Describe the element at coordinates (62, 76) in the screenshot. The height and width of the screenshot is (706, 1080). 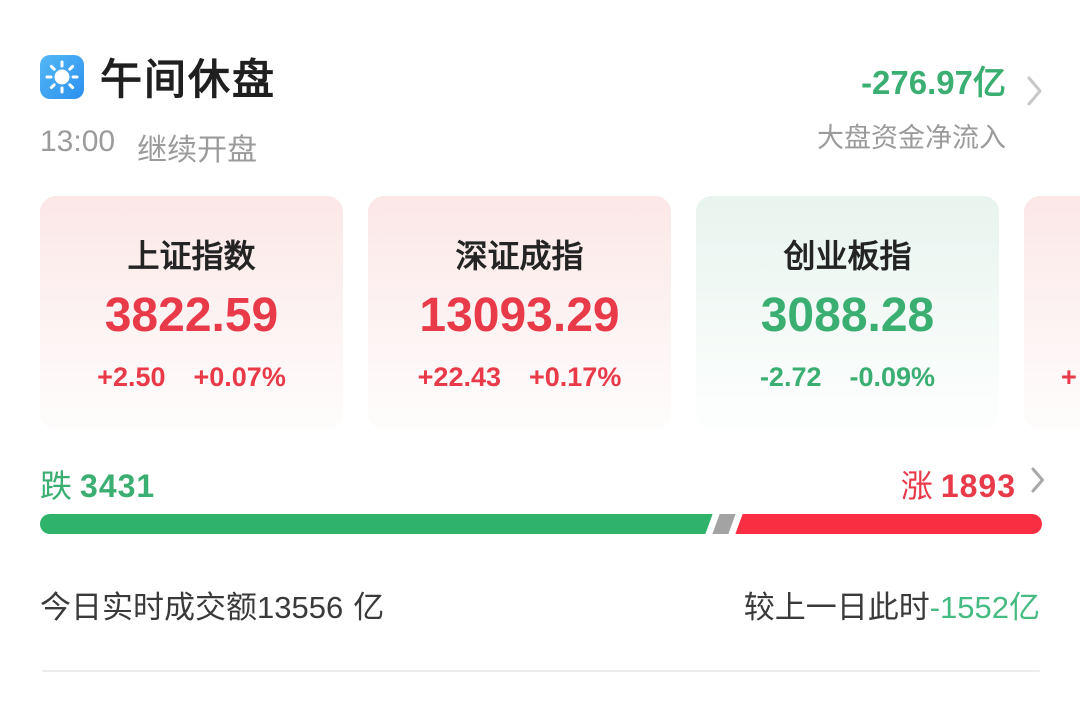
I see `sun-icon` at that location.